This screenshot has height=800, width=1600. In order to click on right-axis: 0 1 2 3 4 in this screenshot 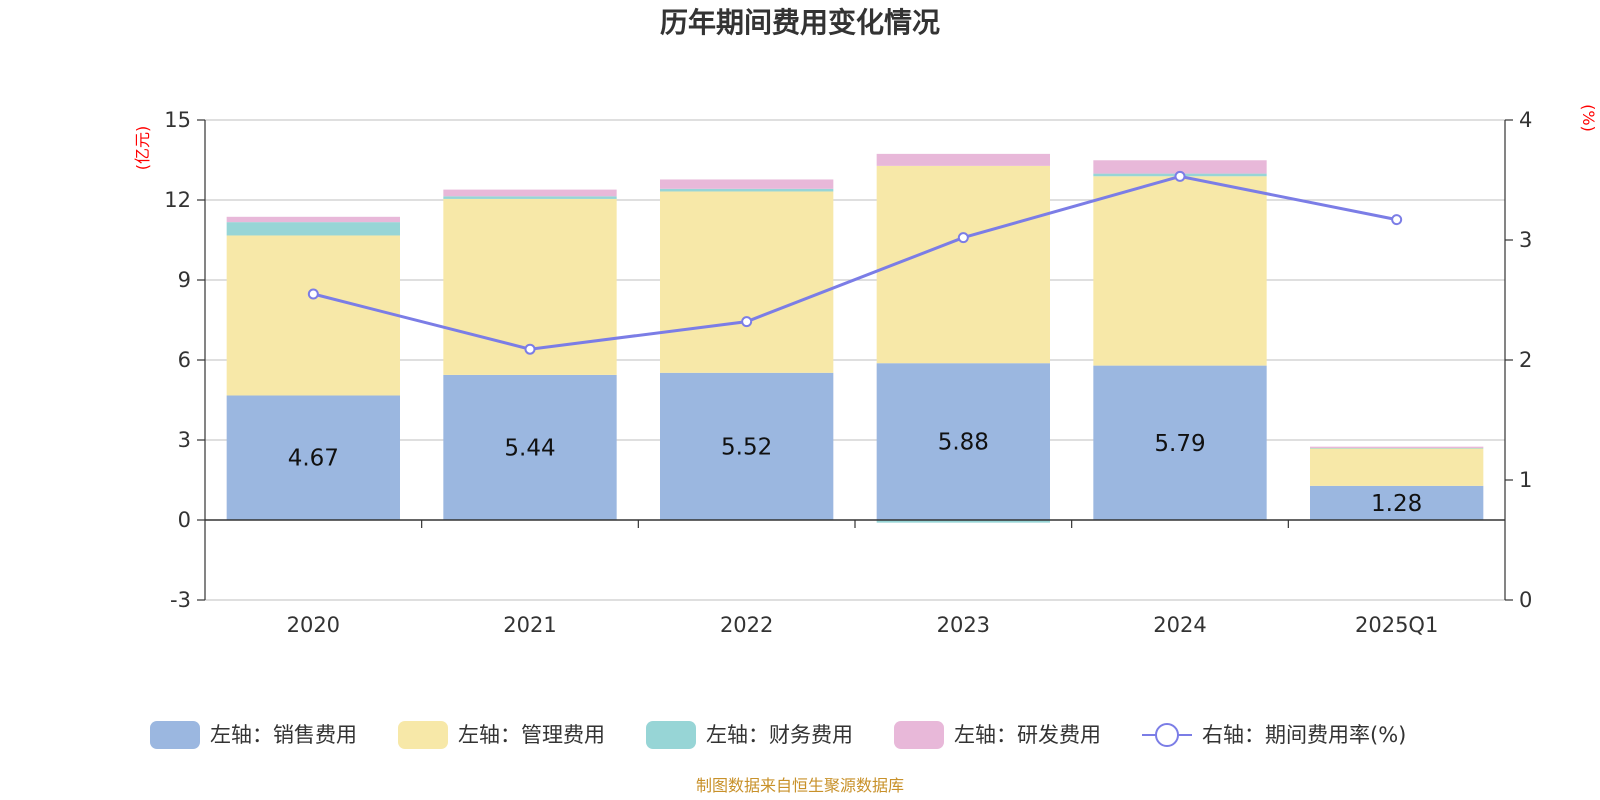, I will do `click(1518, 360)`.